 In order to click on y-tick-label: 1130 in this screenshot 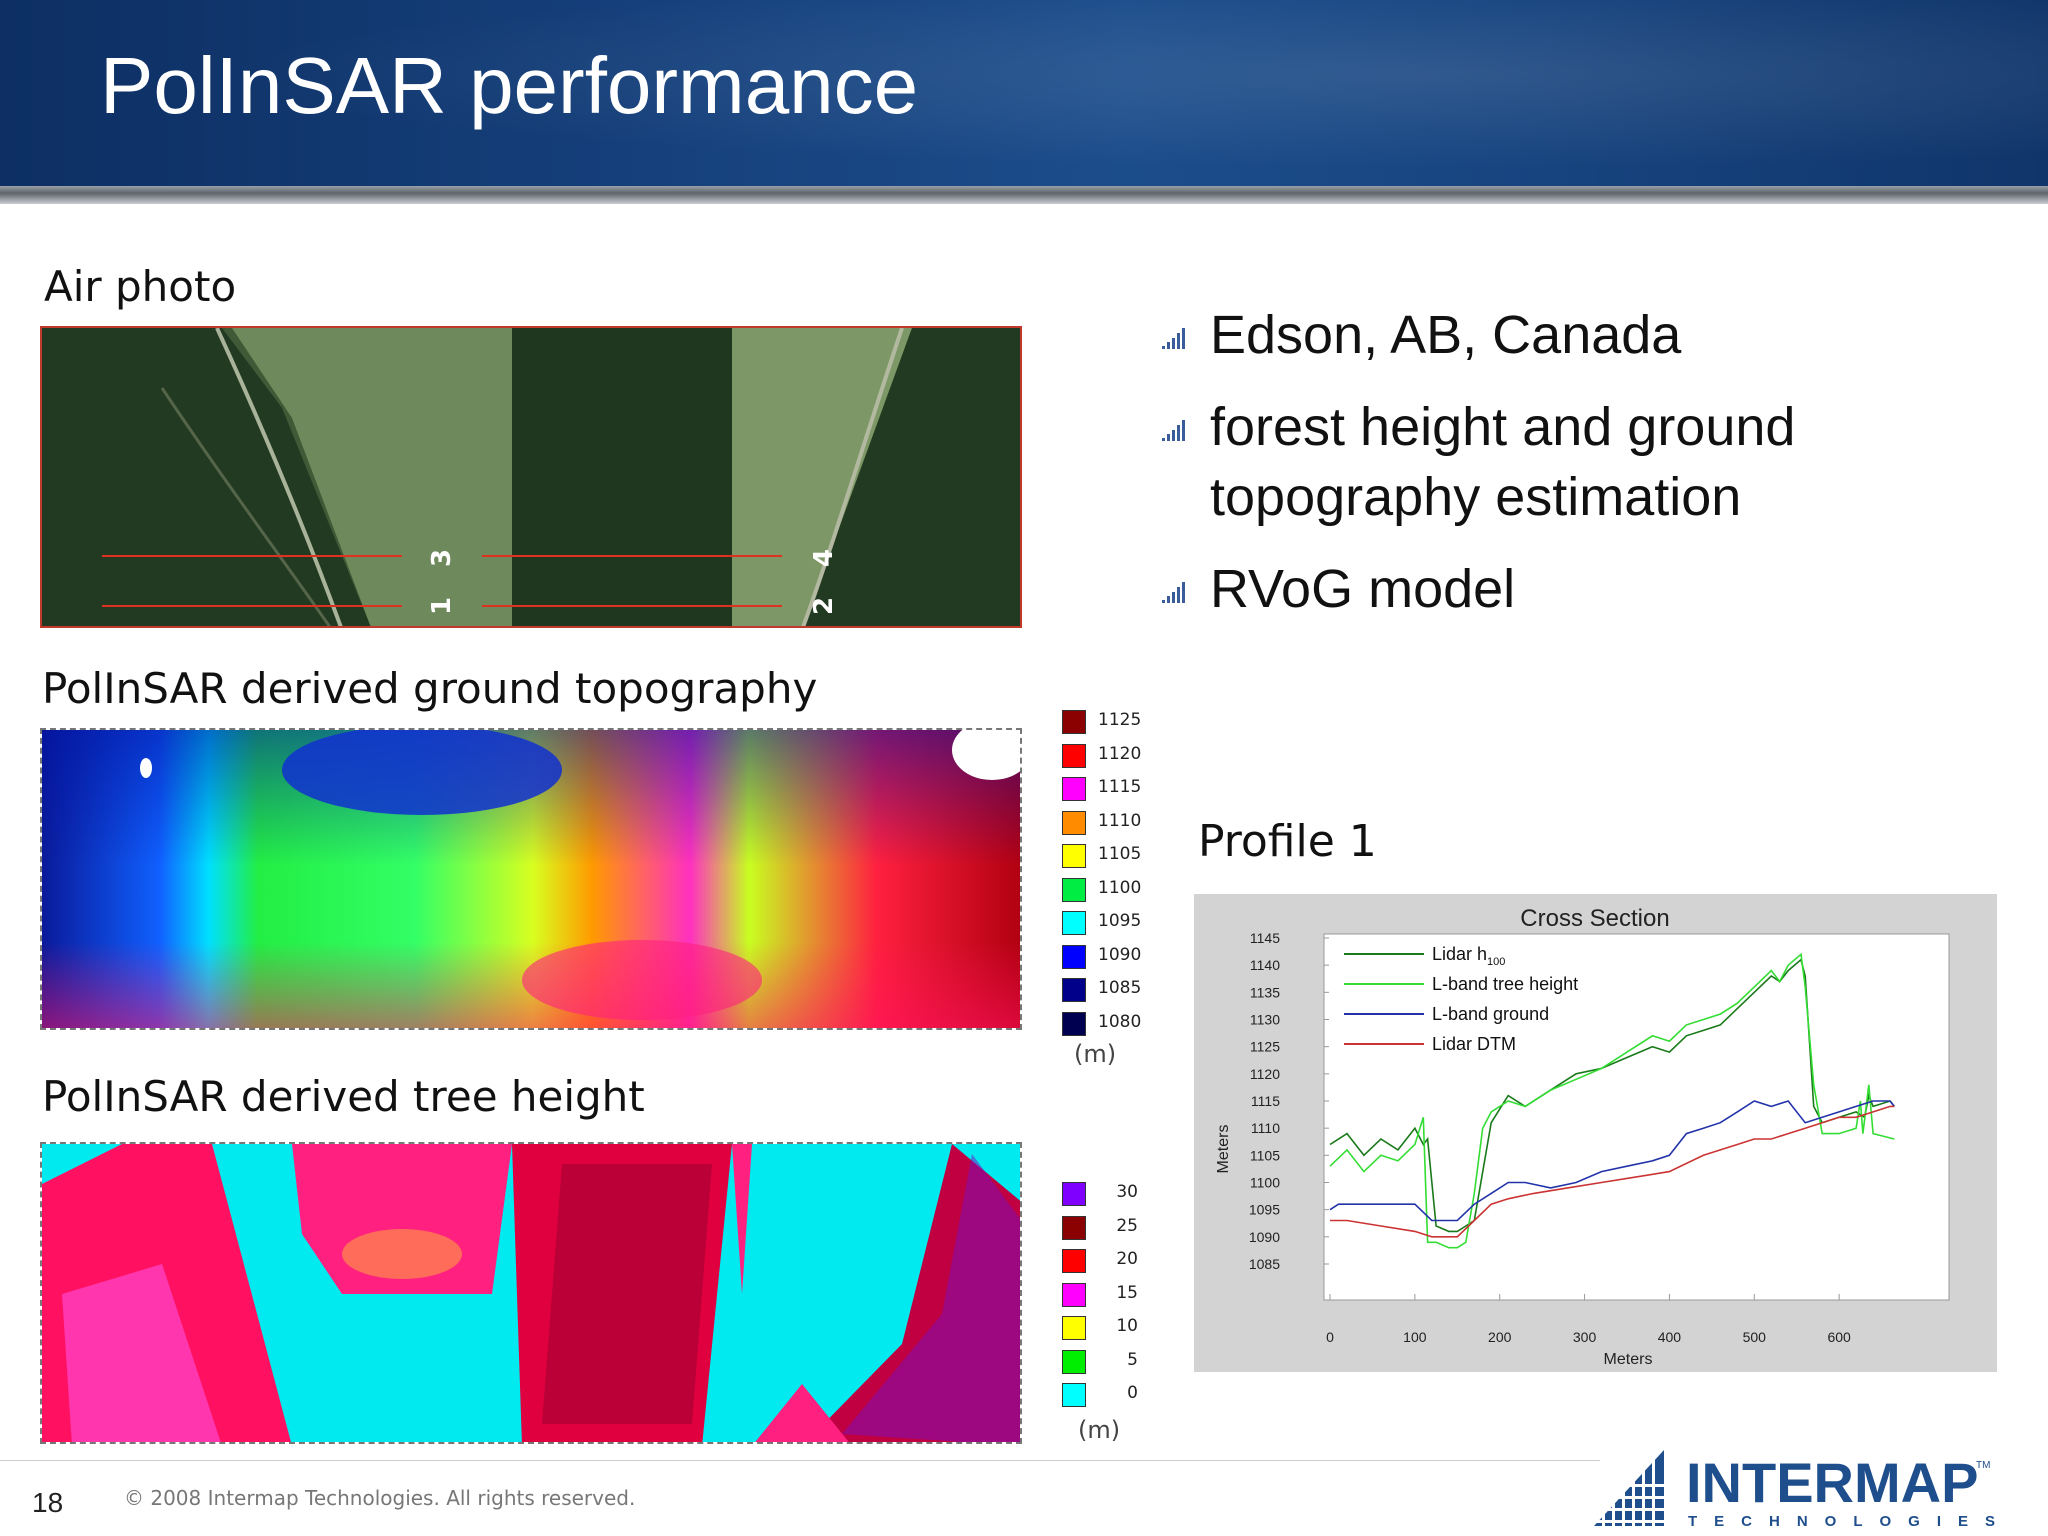, I will do `click(1265, 1020)`.